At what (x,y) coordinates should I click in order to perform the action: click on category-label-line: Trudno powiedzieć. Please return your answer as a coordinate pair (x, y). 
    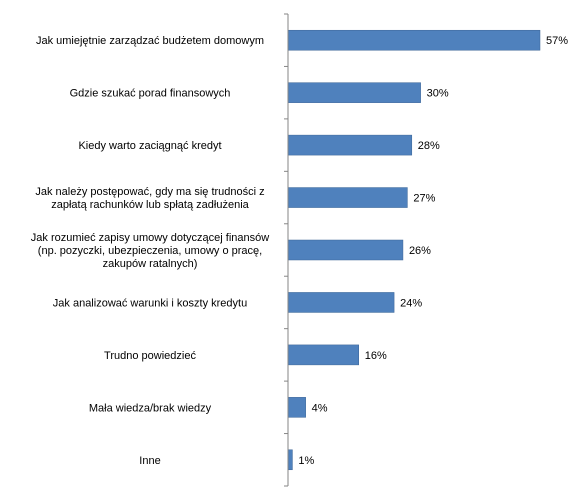
    Looking at the image, I should click on (150, 356).